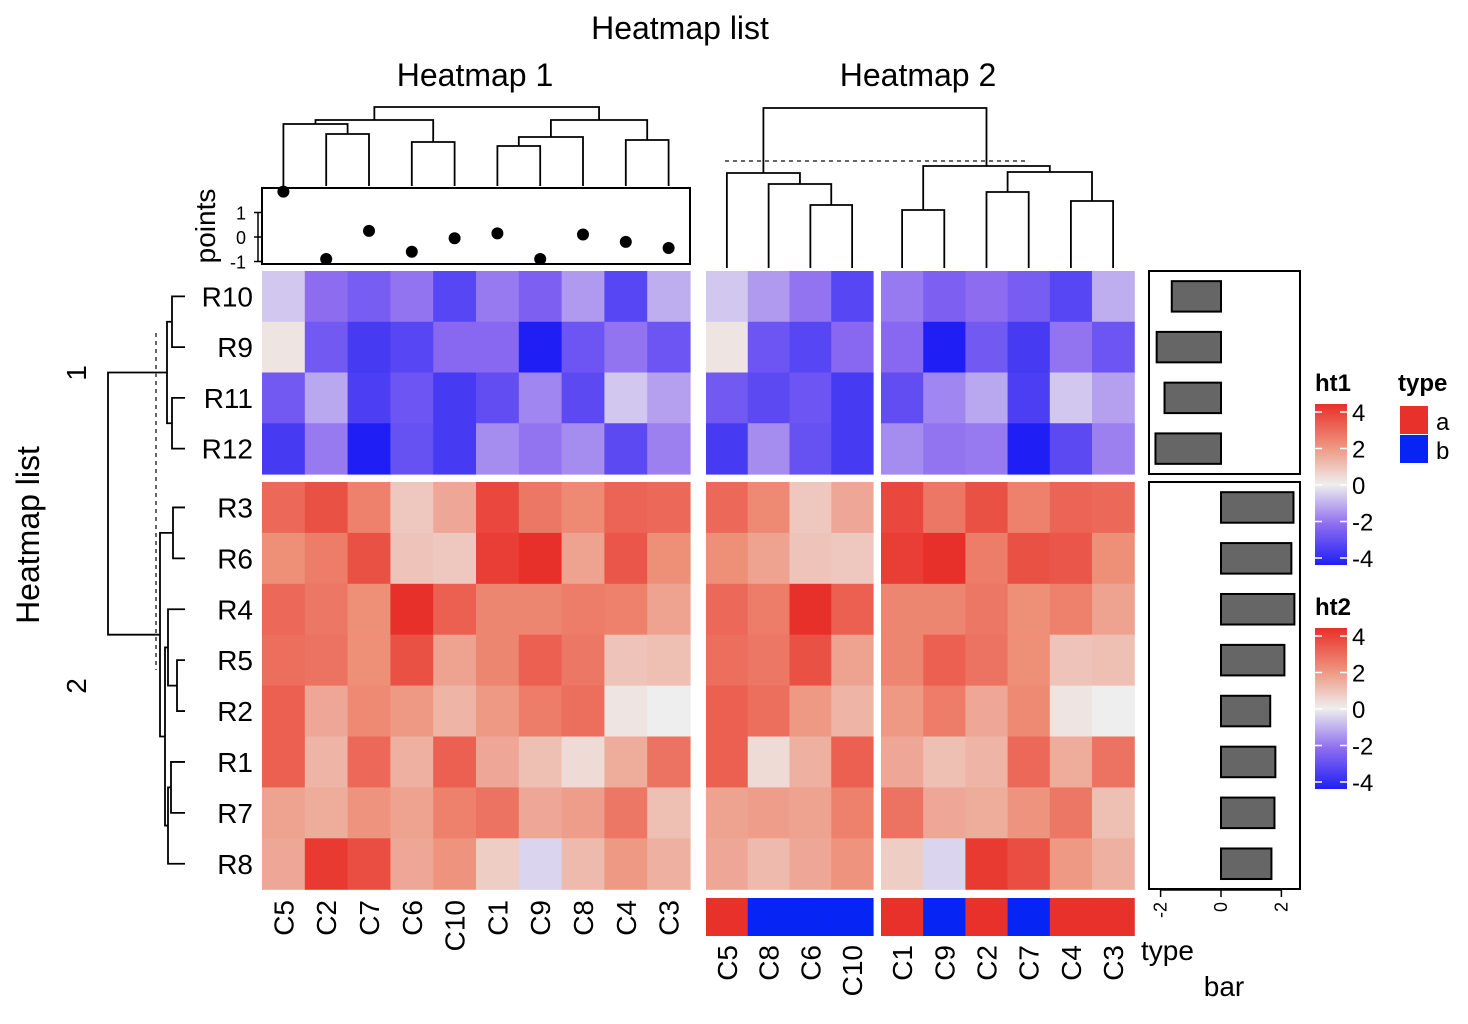 This screenshot has width=1468, height=1024. What do you see at coordinates (283, 918) in the screenshot?
I see `heatmap1-column-label: C5` at bounding box center [283, 918].